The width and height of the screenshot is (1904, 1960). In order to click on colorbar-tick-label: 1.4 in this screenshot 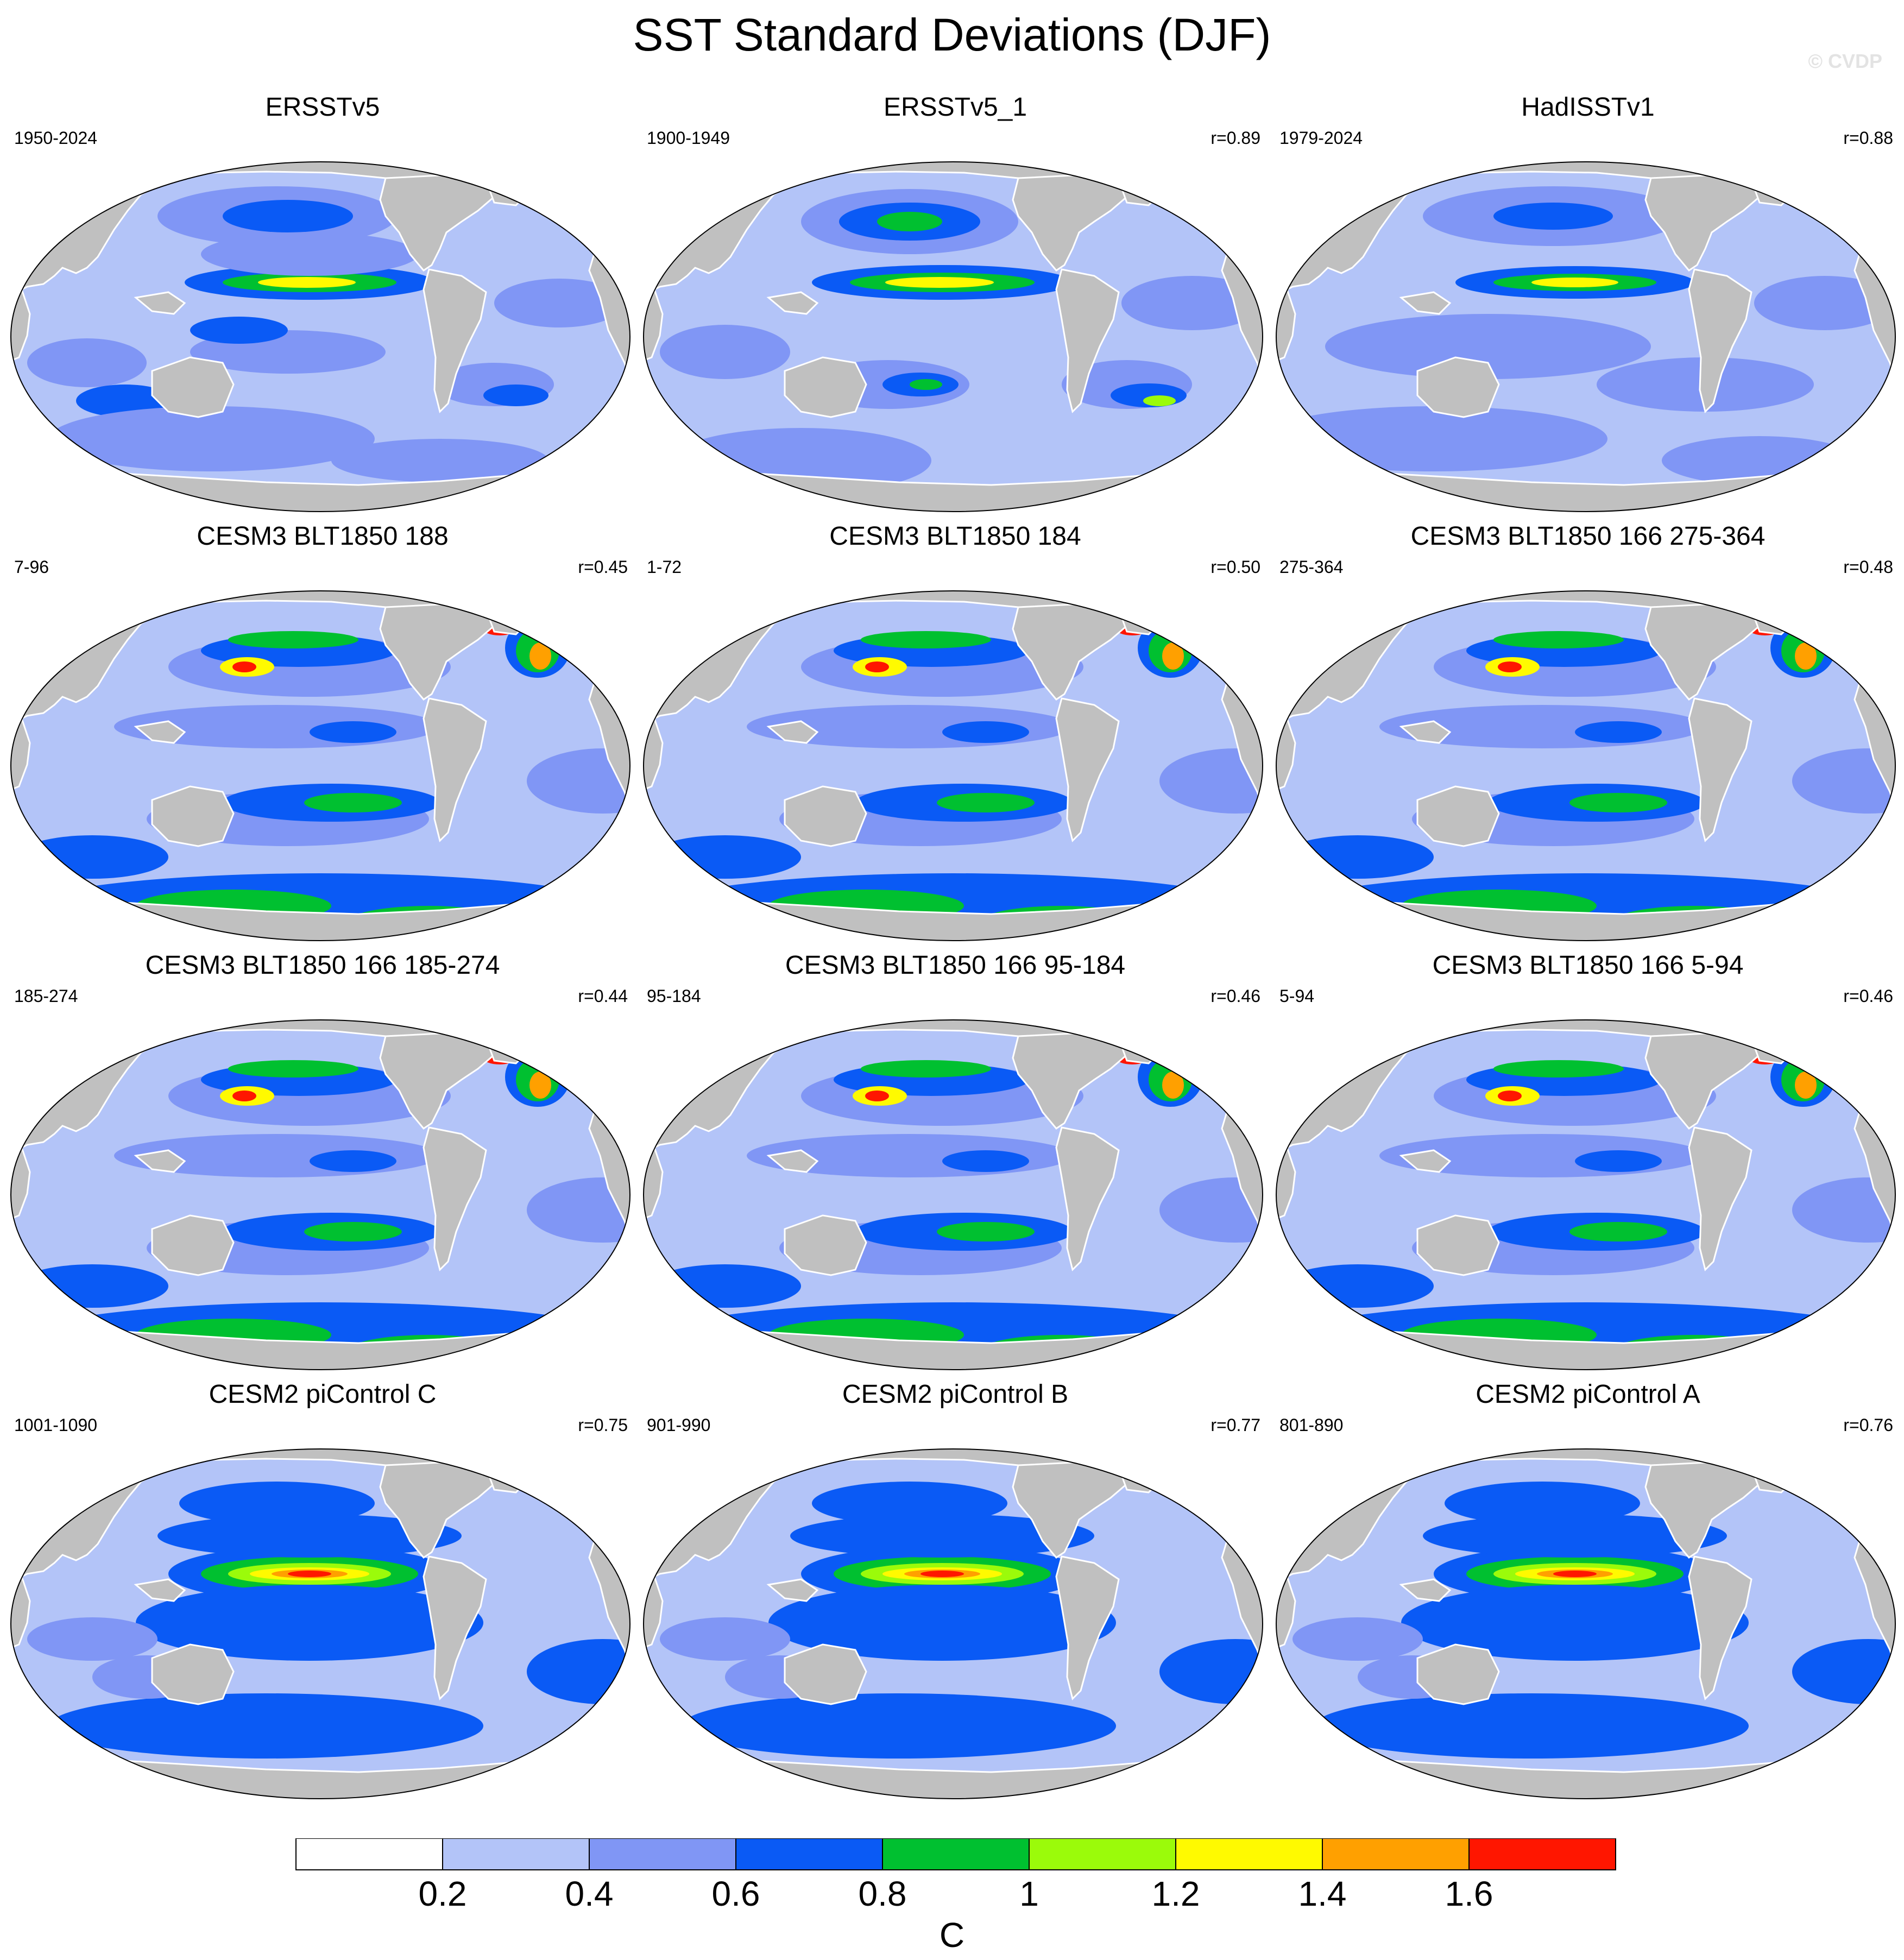, I will do `click(1322, 1893)`.